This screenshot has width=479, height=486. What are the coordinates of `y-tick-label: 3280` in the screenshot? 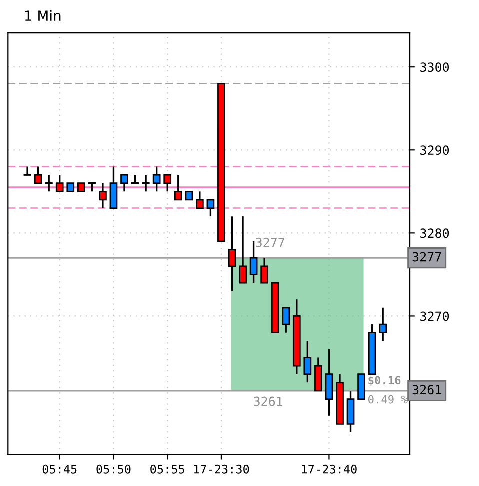 It's located at (435, 233).